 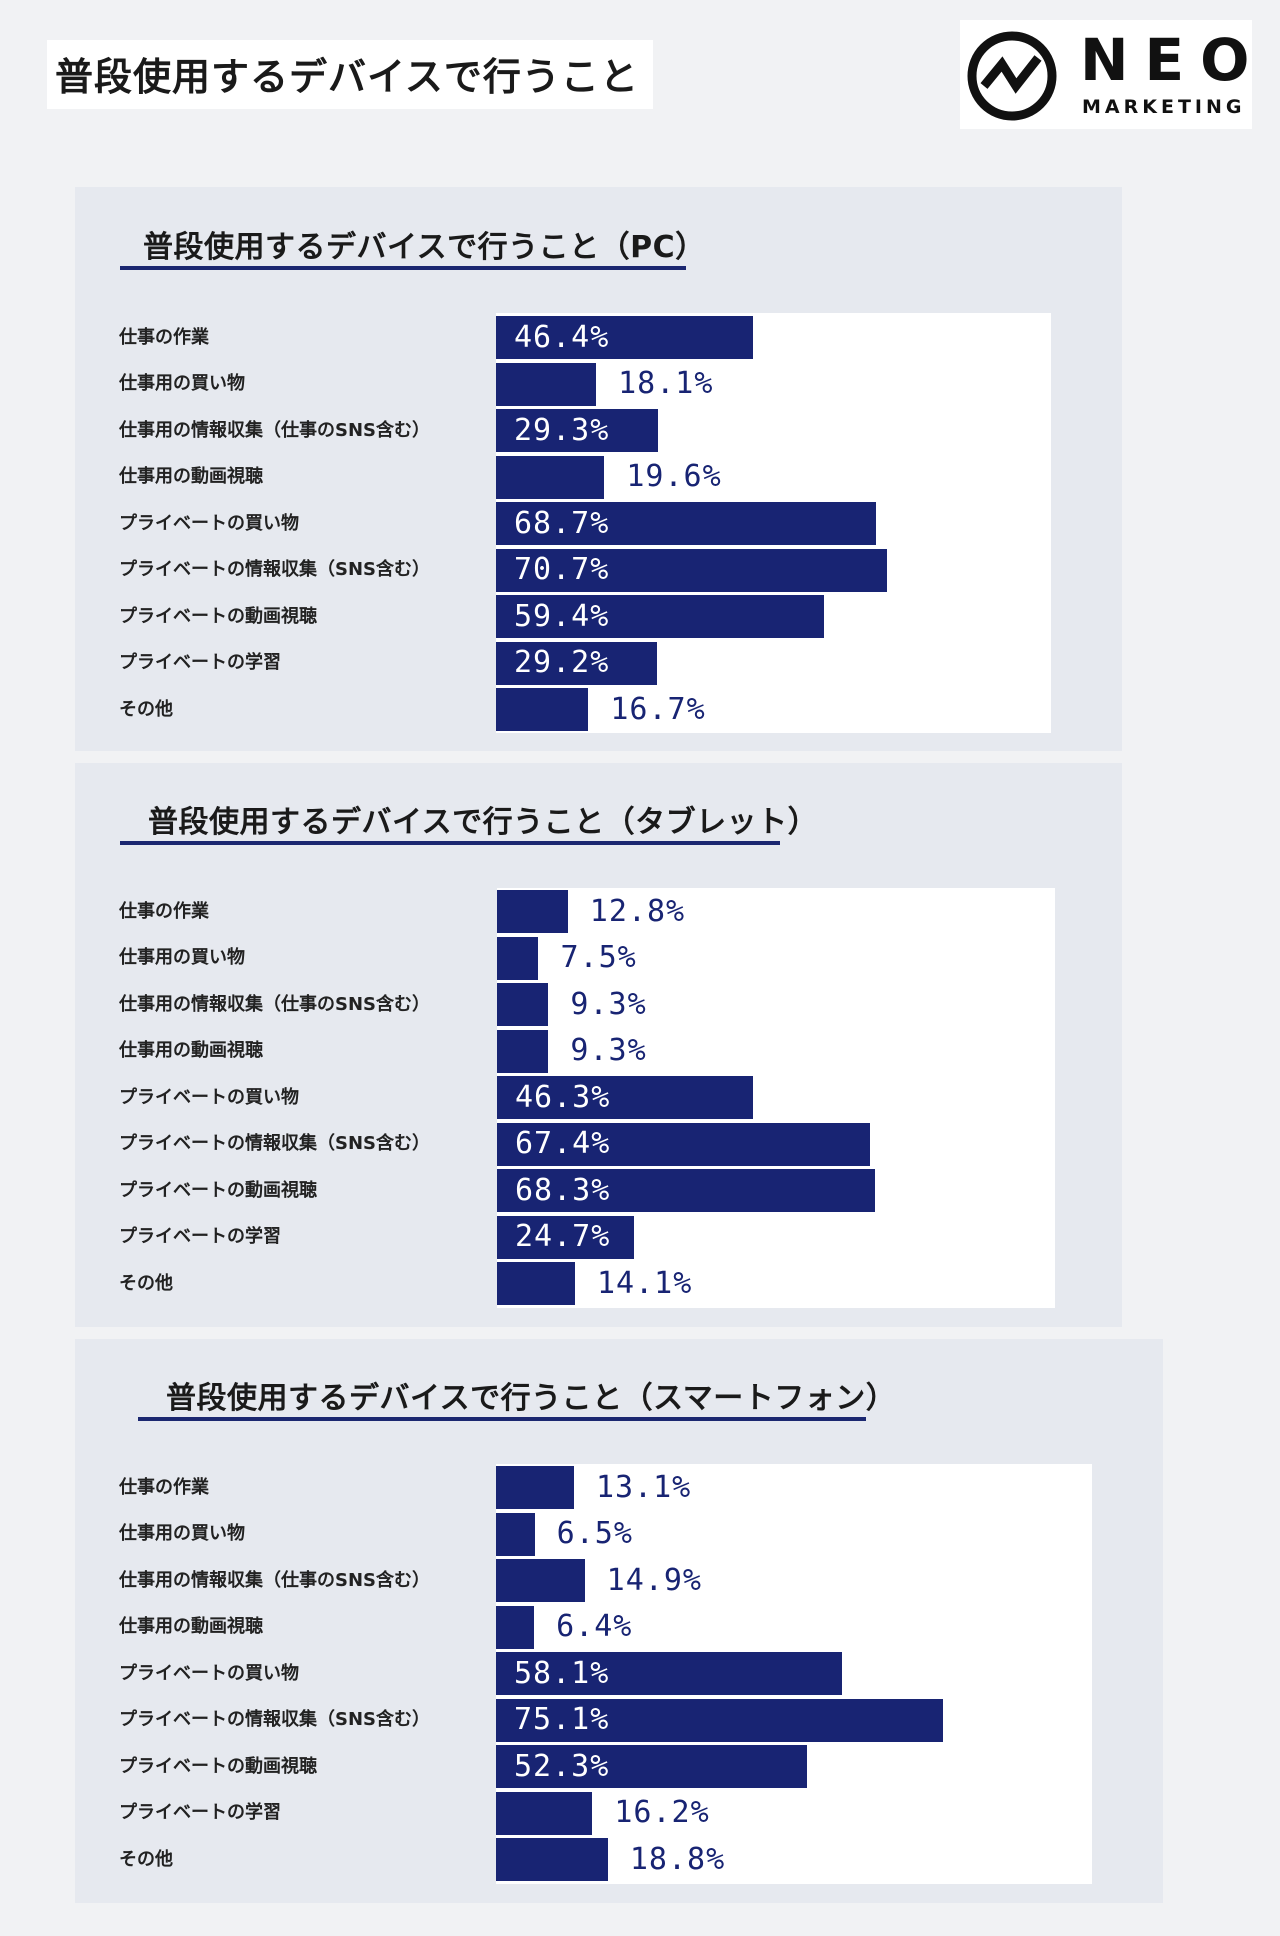 What do you see at coordinates (562, 337) in the screenshot?
I see `data-label: 46.4%` at bounding box center [562, 337].